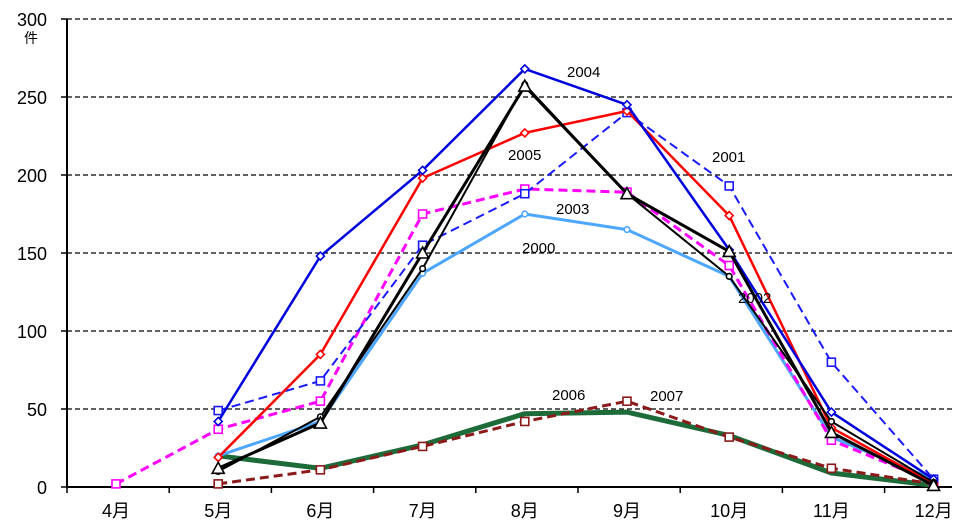  I want to click on series-label-2007: 2007, so click(666, 396).